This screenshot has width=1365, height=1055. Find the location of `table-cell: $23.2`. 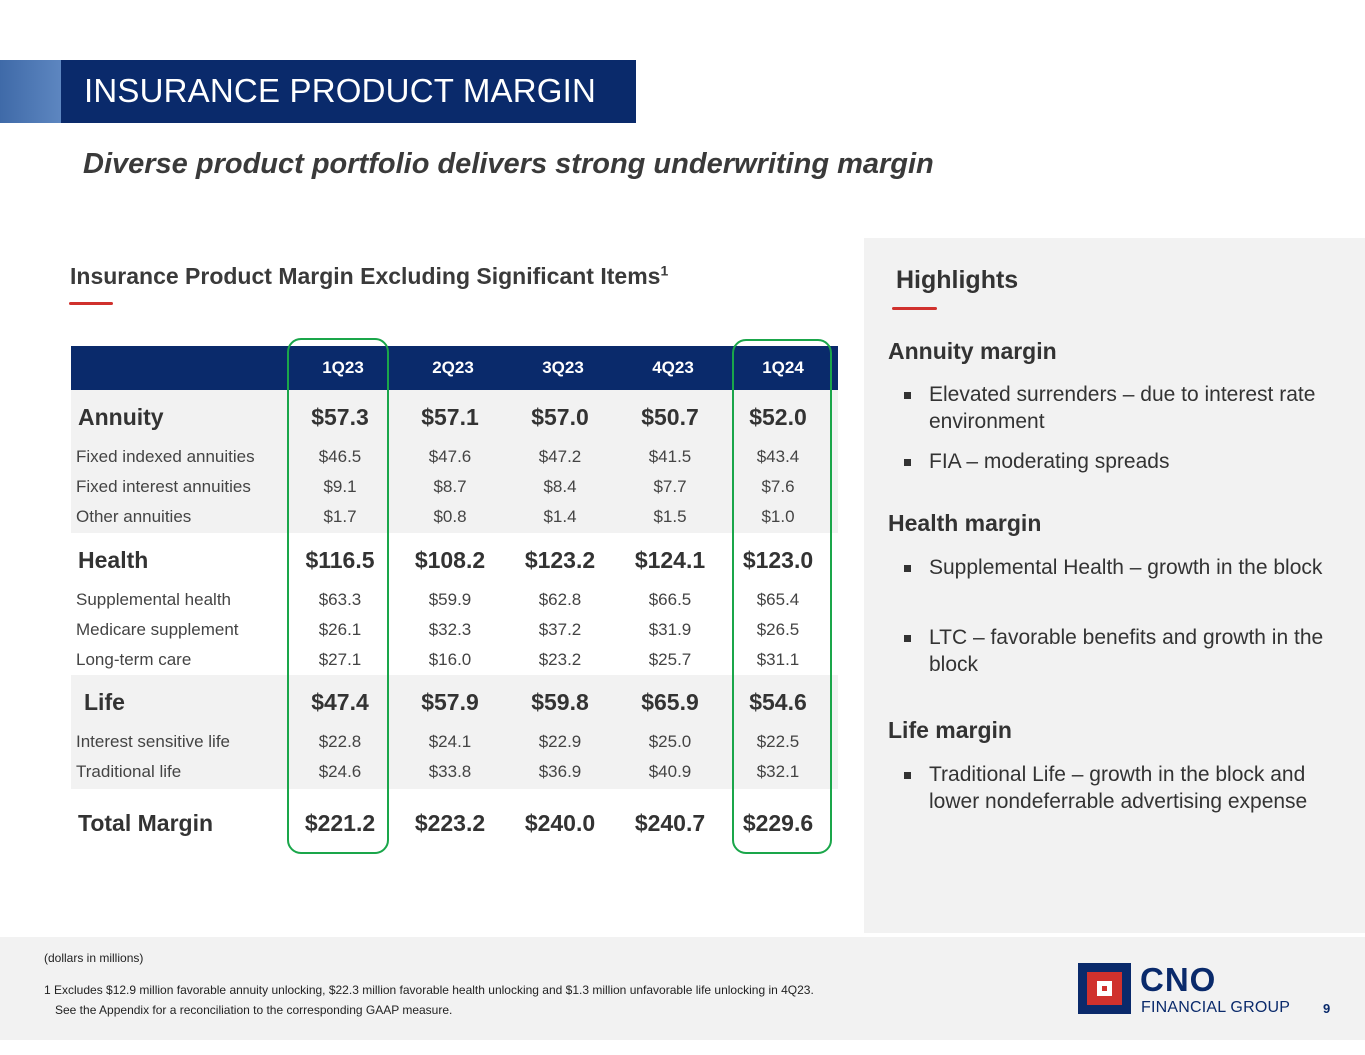

table-cell: $23.2 is located at coordinates (560, 659).